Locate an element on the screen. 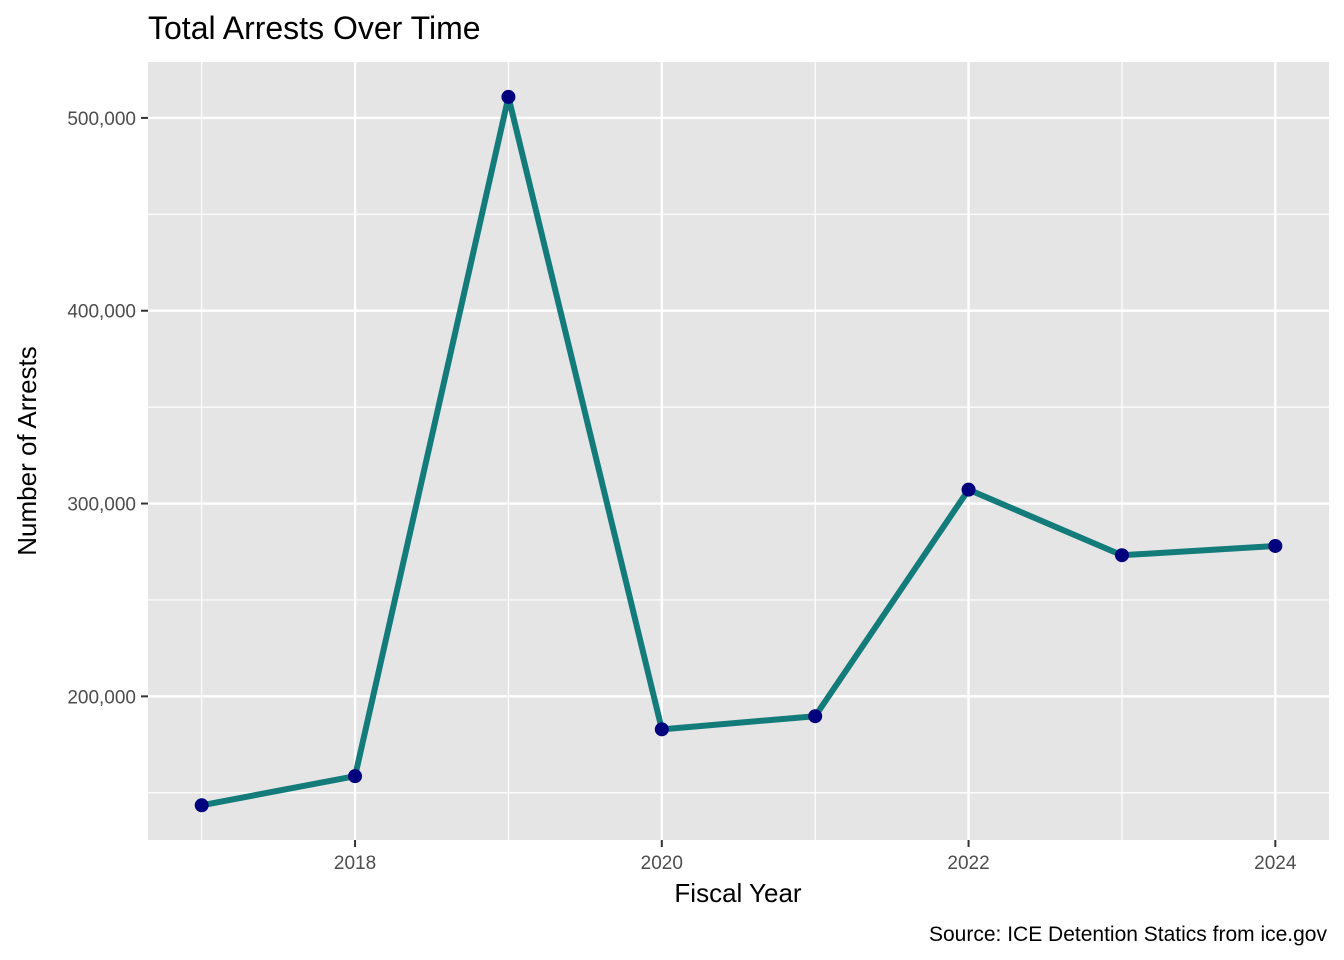  y-tick-label: 200,000 is located at coordinates (101, 697).